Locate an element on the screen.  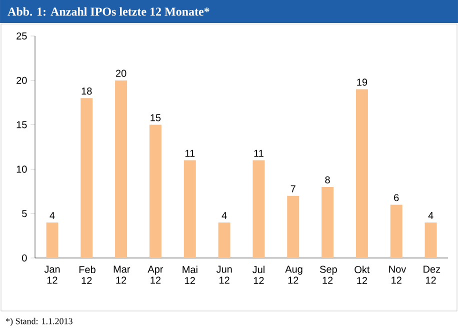
data-label: 18 is located at coordinates (87, 91).